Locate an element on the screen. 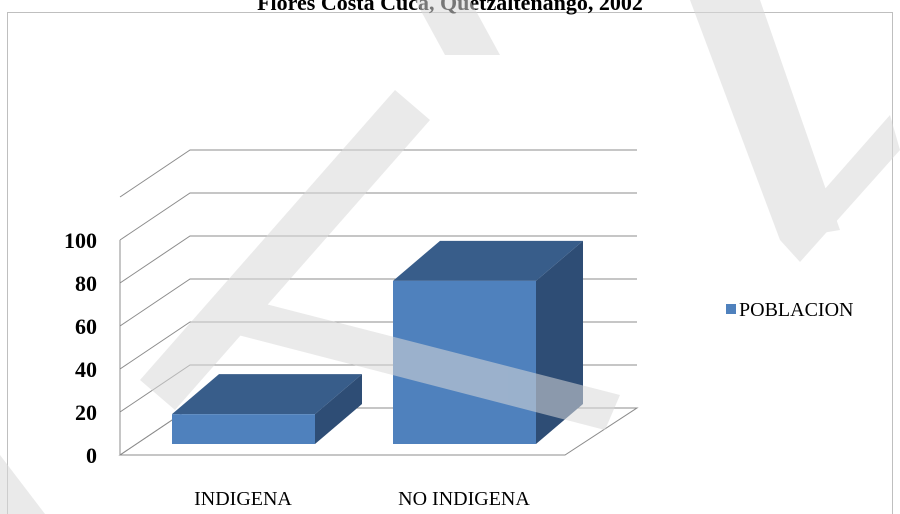 The height and width of the screenshot is (514, 900). y-tick-label: 20 is located at coordinates (86, 412).